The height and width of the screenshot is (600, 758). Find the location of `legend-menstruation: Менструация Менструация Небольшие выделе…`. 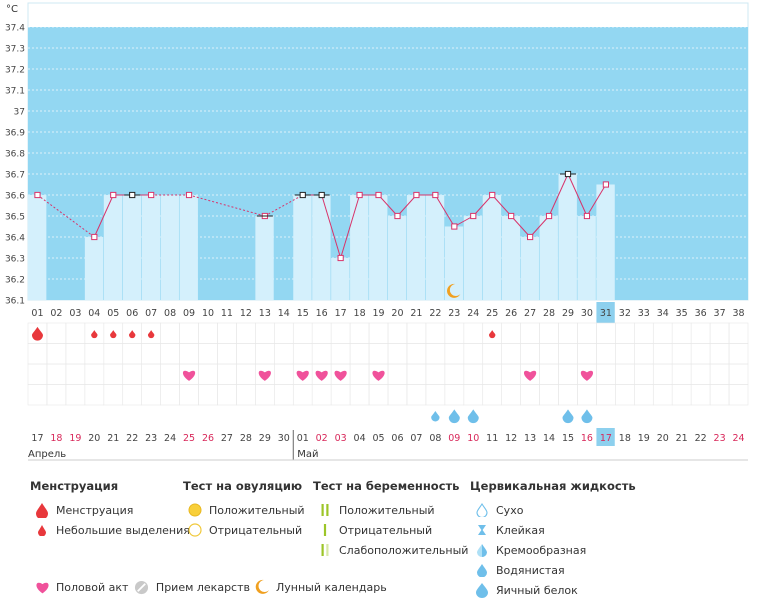

legend-menstruation: Менструация Менструация Небольшие выделе… is located at coordinates (110, 509).